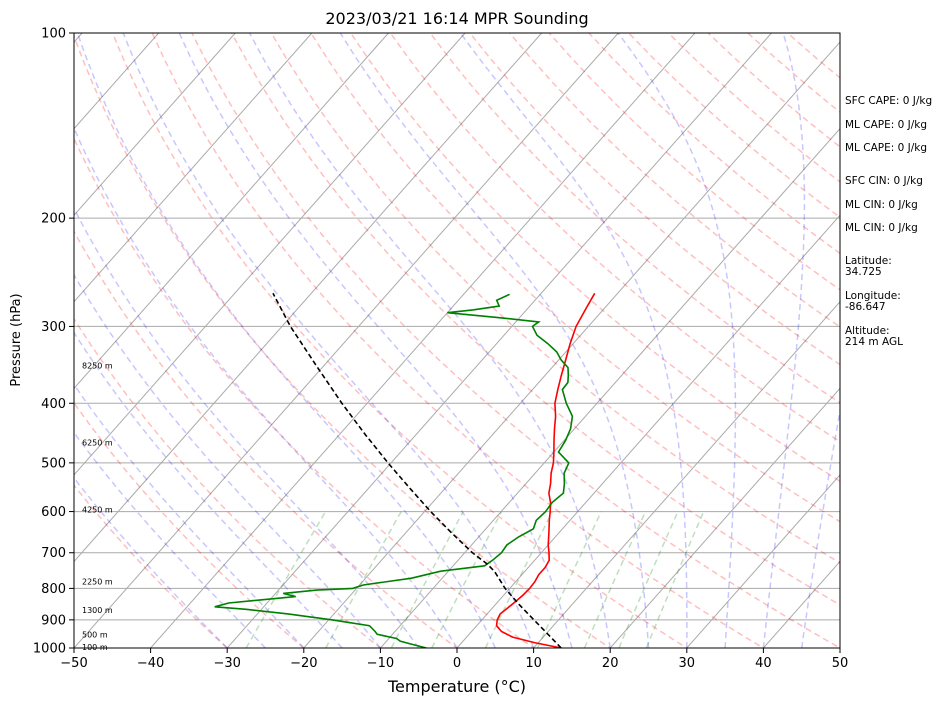 The image size is (946, 705). Describe the element at coordinates (150, 663) in the screenshot. I see `x-tick-label: −40` at that location.